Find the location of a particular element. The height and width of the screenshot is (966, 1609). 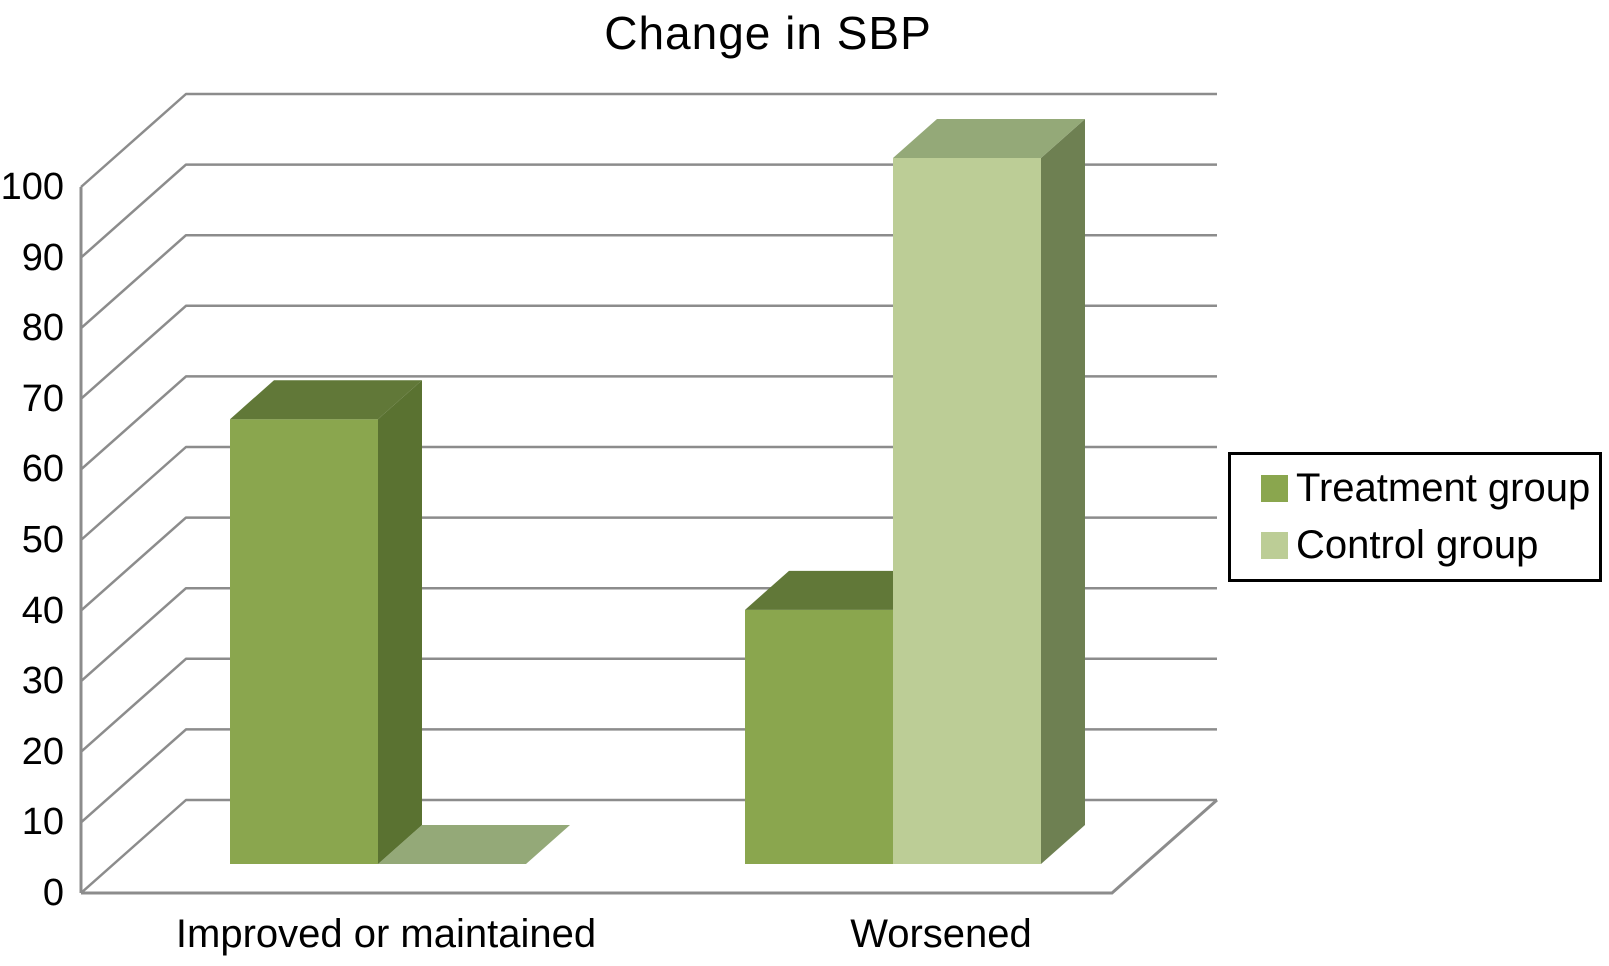

y-tick-label: 10 is located at coordinates (42, 822).